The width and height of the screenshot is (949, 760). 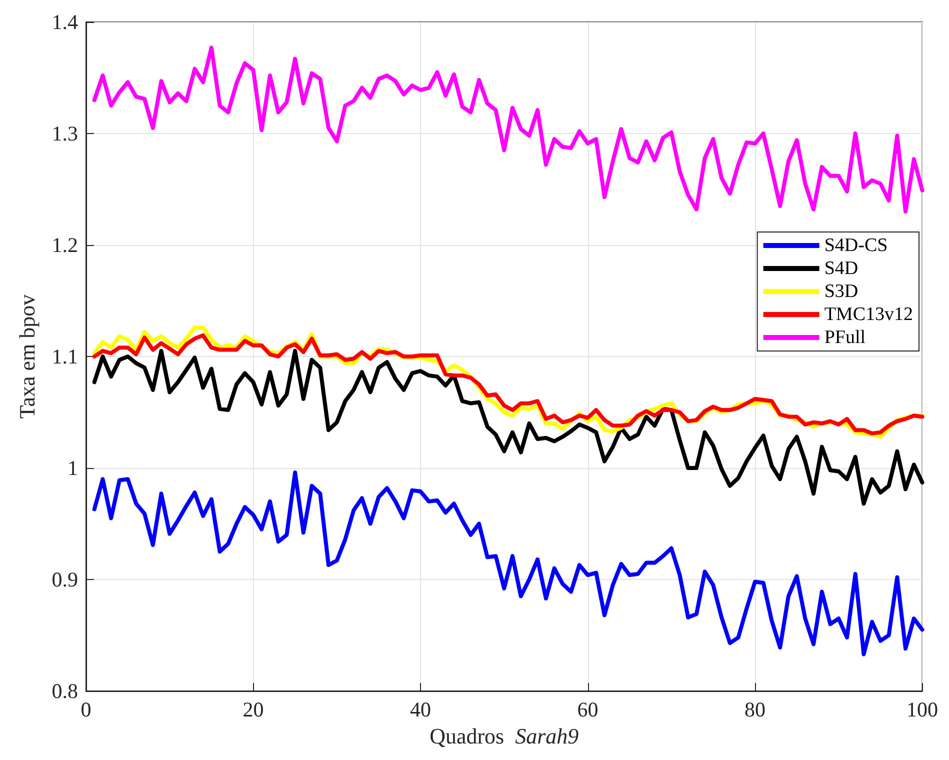 What do you see at coordinates (65, 134) in the screenshot?
I see `y-tick-label: 1.3` at bounding box center [65, 134].